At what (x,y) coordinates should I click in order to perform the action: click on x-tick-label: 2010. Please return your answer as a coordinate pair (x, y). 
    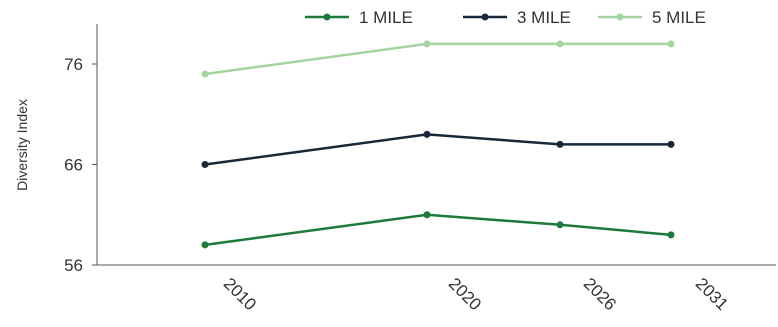
    Looking at the image, I should click on (240, 294).